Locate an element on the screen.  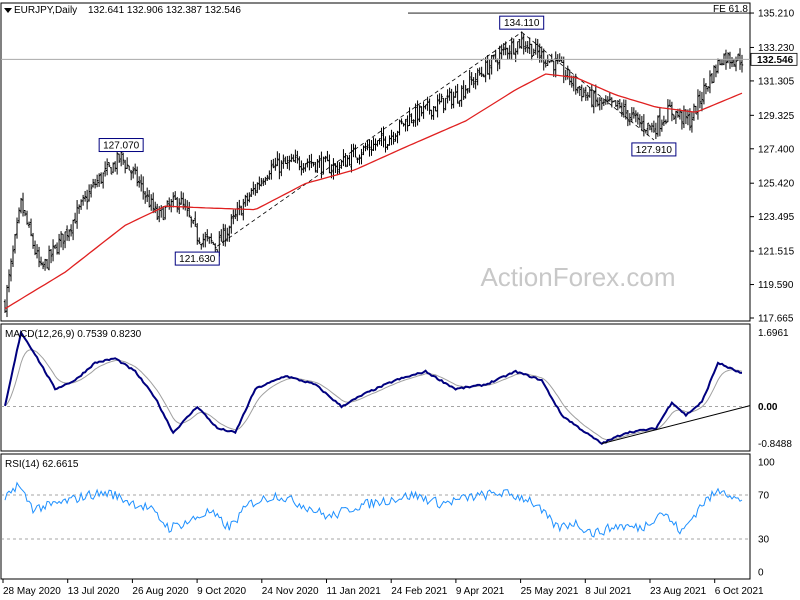
swing-label-text: 127.910 is located at coordinates (654, 150).